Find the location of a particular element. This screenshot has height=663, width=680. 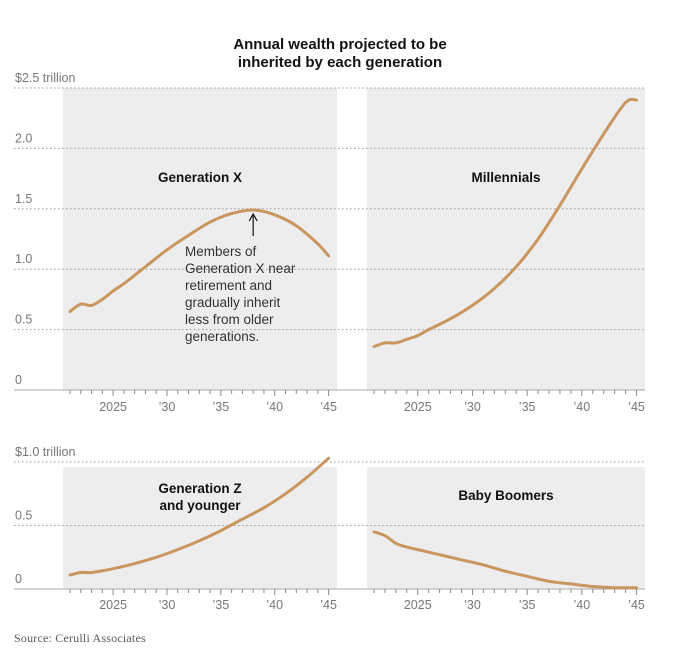

y-tick-label: 1.0 is located at coordinates (23, 259).